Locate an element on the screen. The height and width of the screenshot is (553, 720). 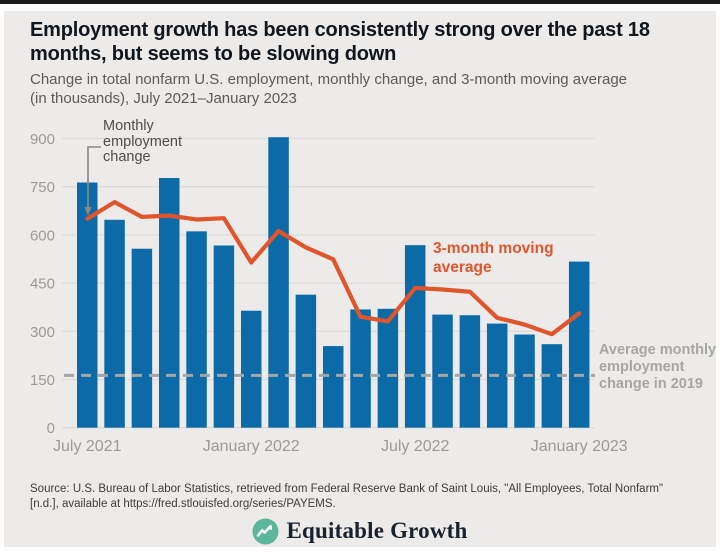
x-axis-tick-label: January 2022 is located at coordinates (251, 446).